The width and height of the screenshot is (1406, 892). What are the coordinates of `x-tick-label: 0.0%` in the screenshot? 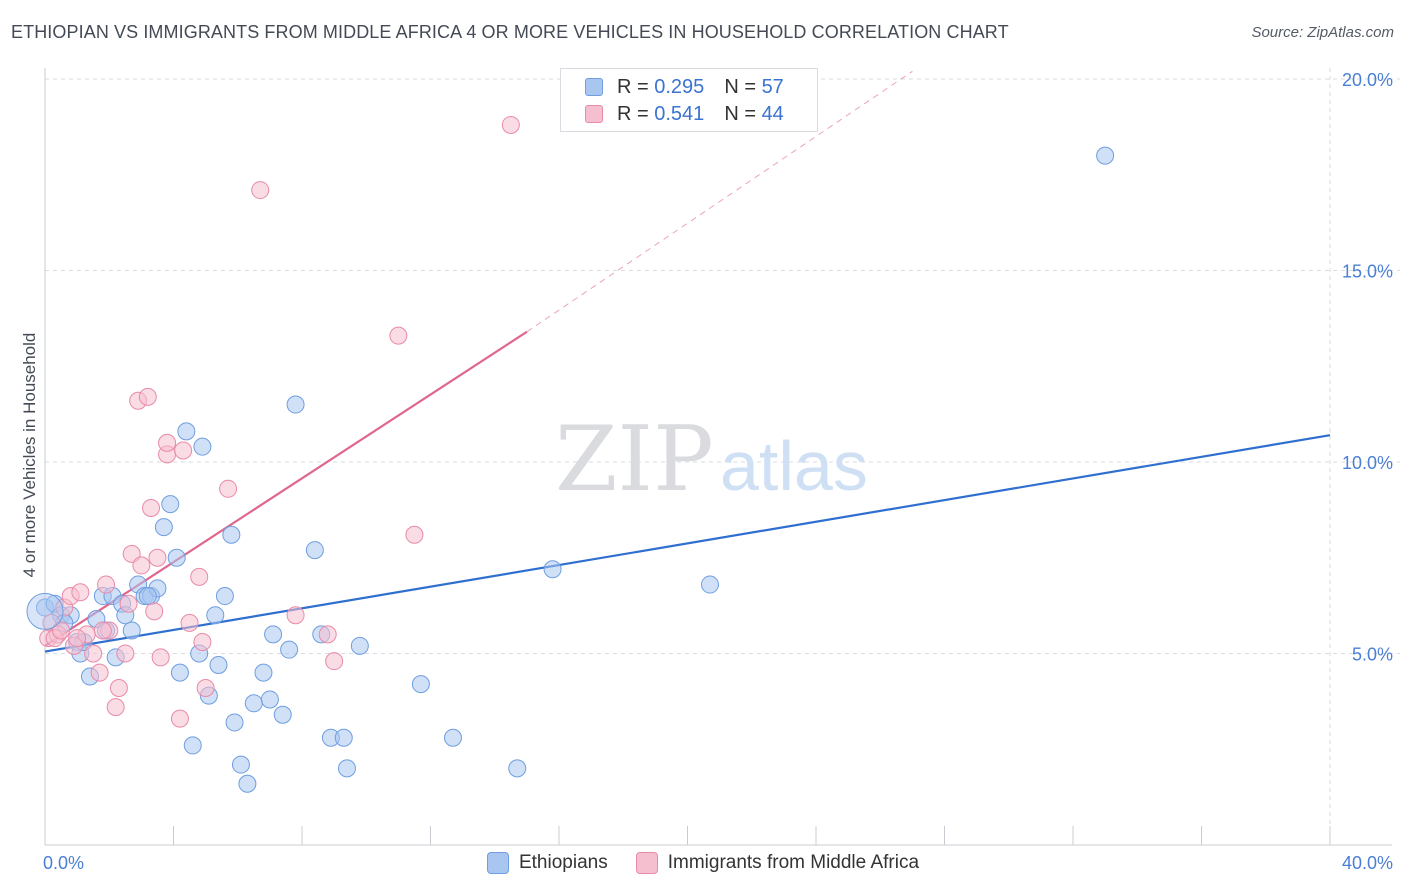 It's located at (63, 863).